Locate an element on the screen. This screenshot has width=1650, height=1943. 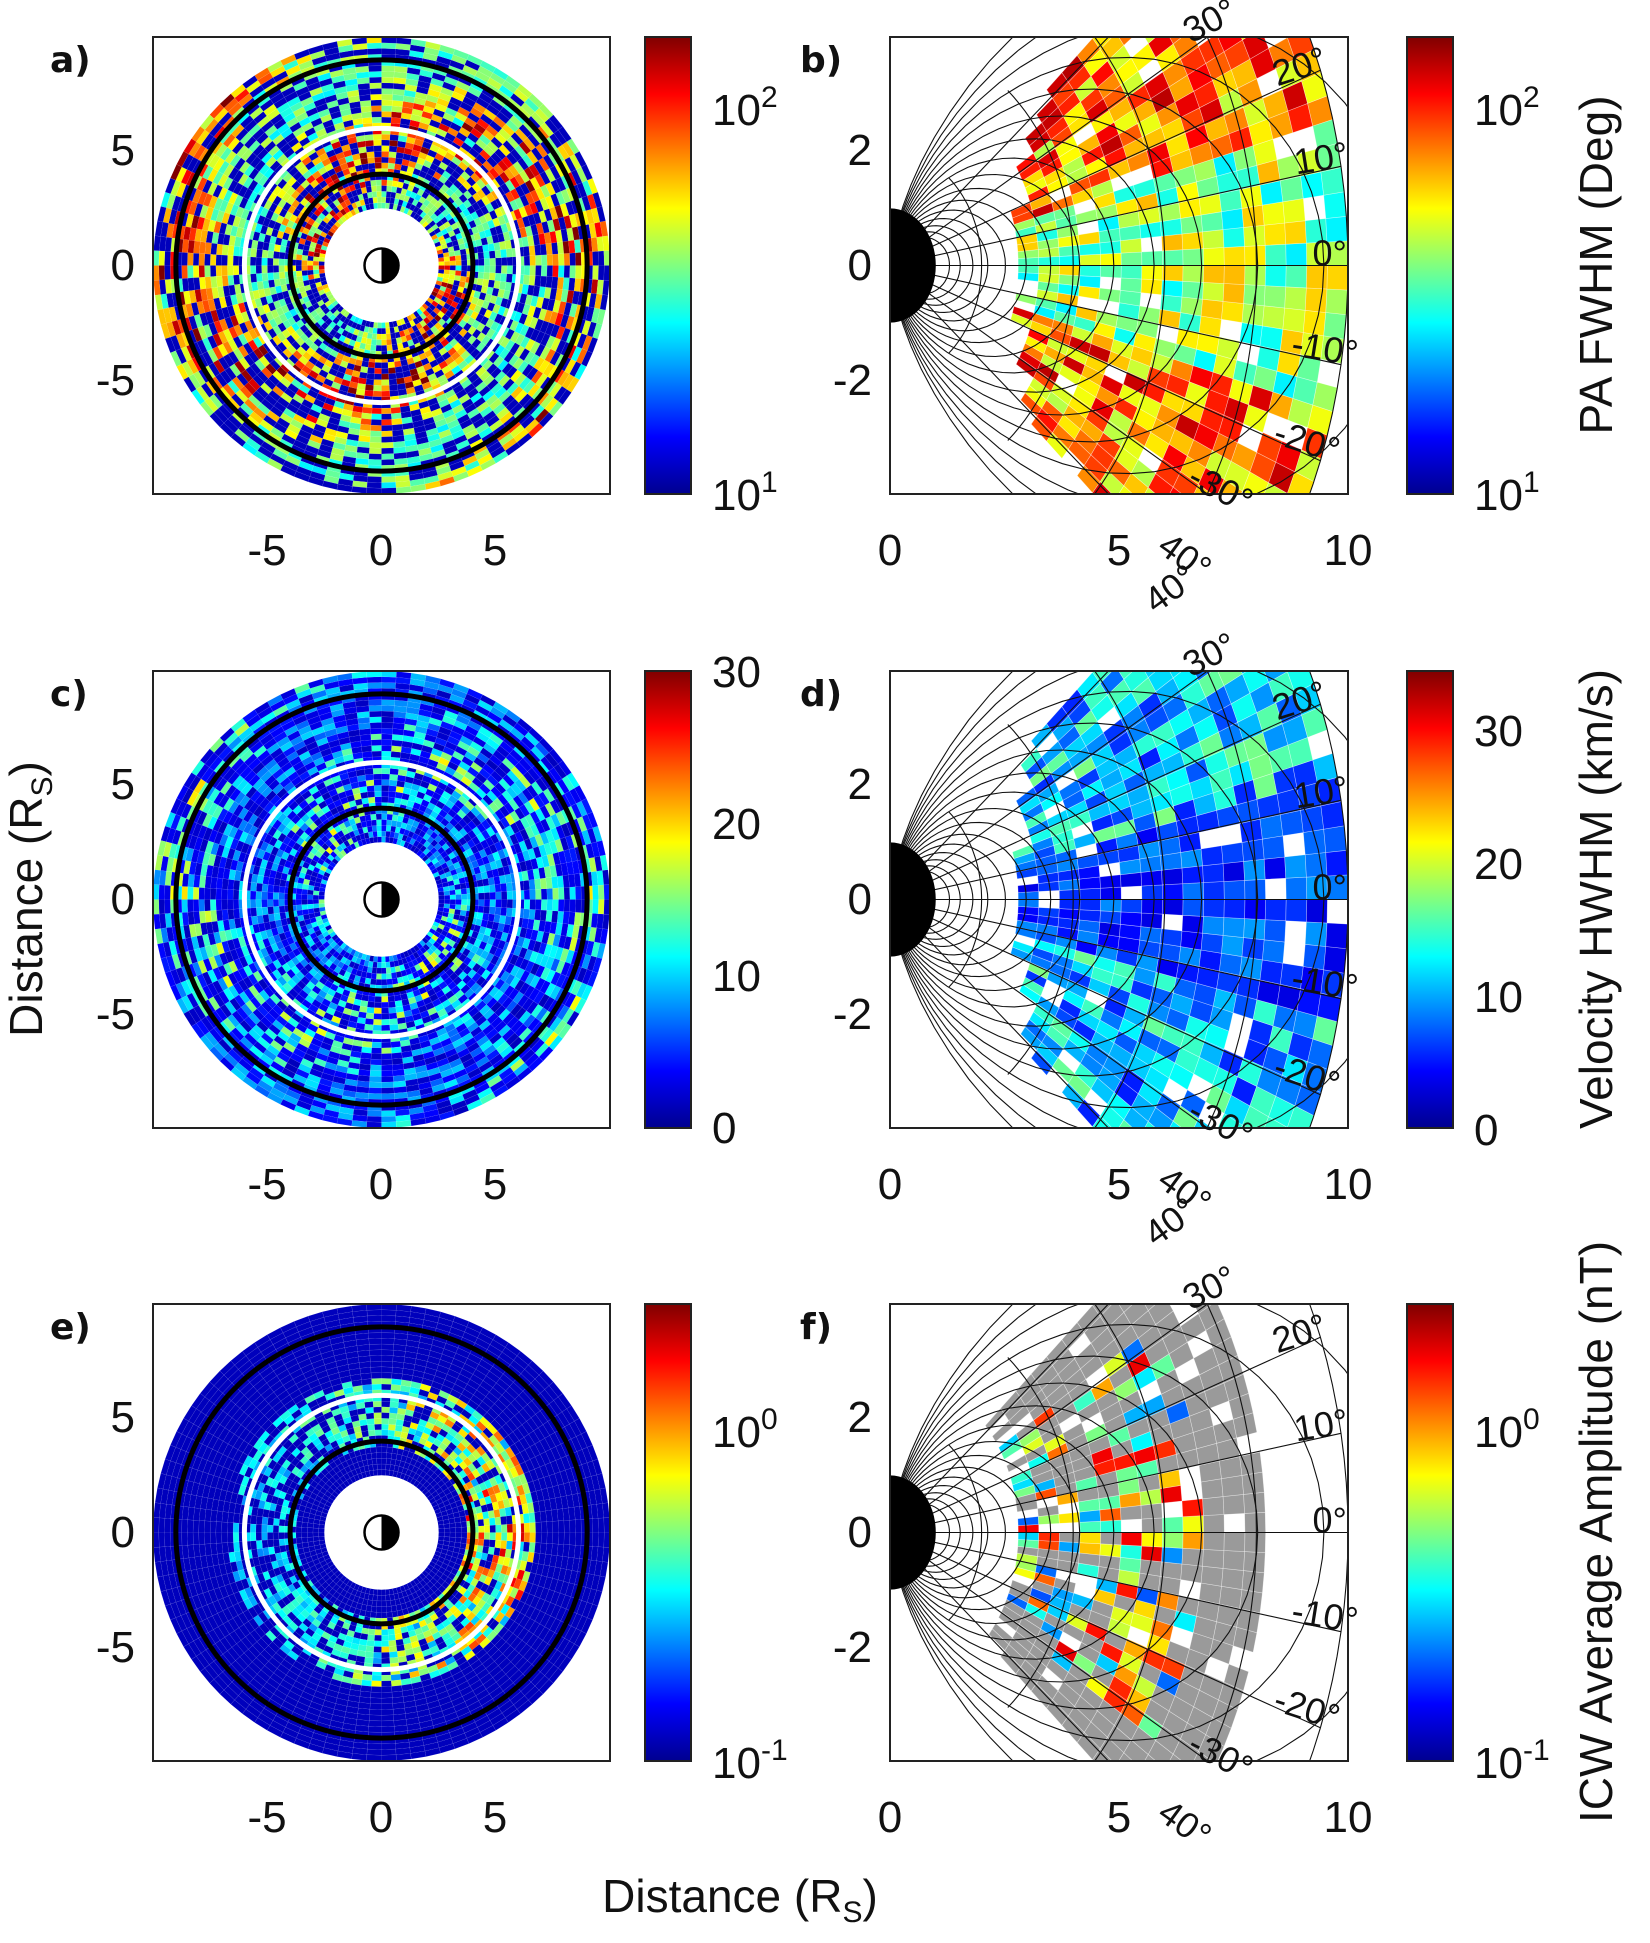
cbar-b-tick-1: 102 is located at coordinates (1507, 108).